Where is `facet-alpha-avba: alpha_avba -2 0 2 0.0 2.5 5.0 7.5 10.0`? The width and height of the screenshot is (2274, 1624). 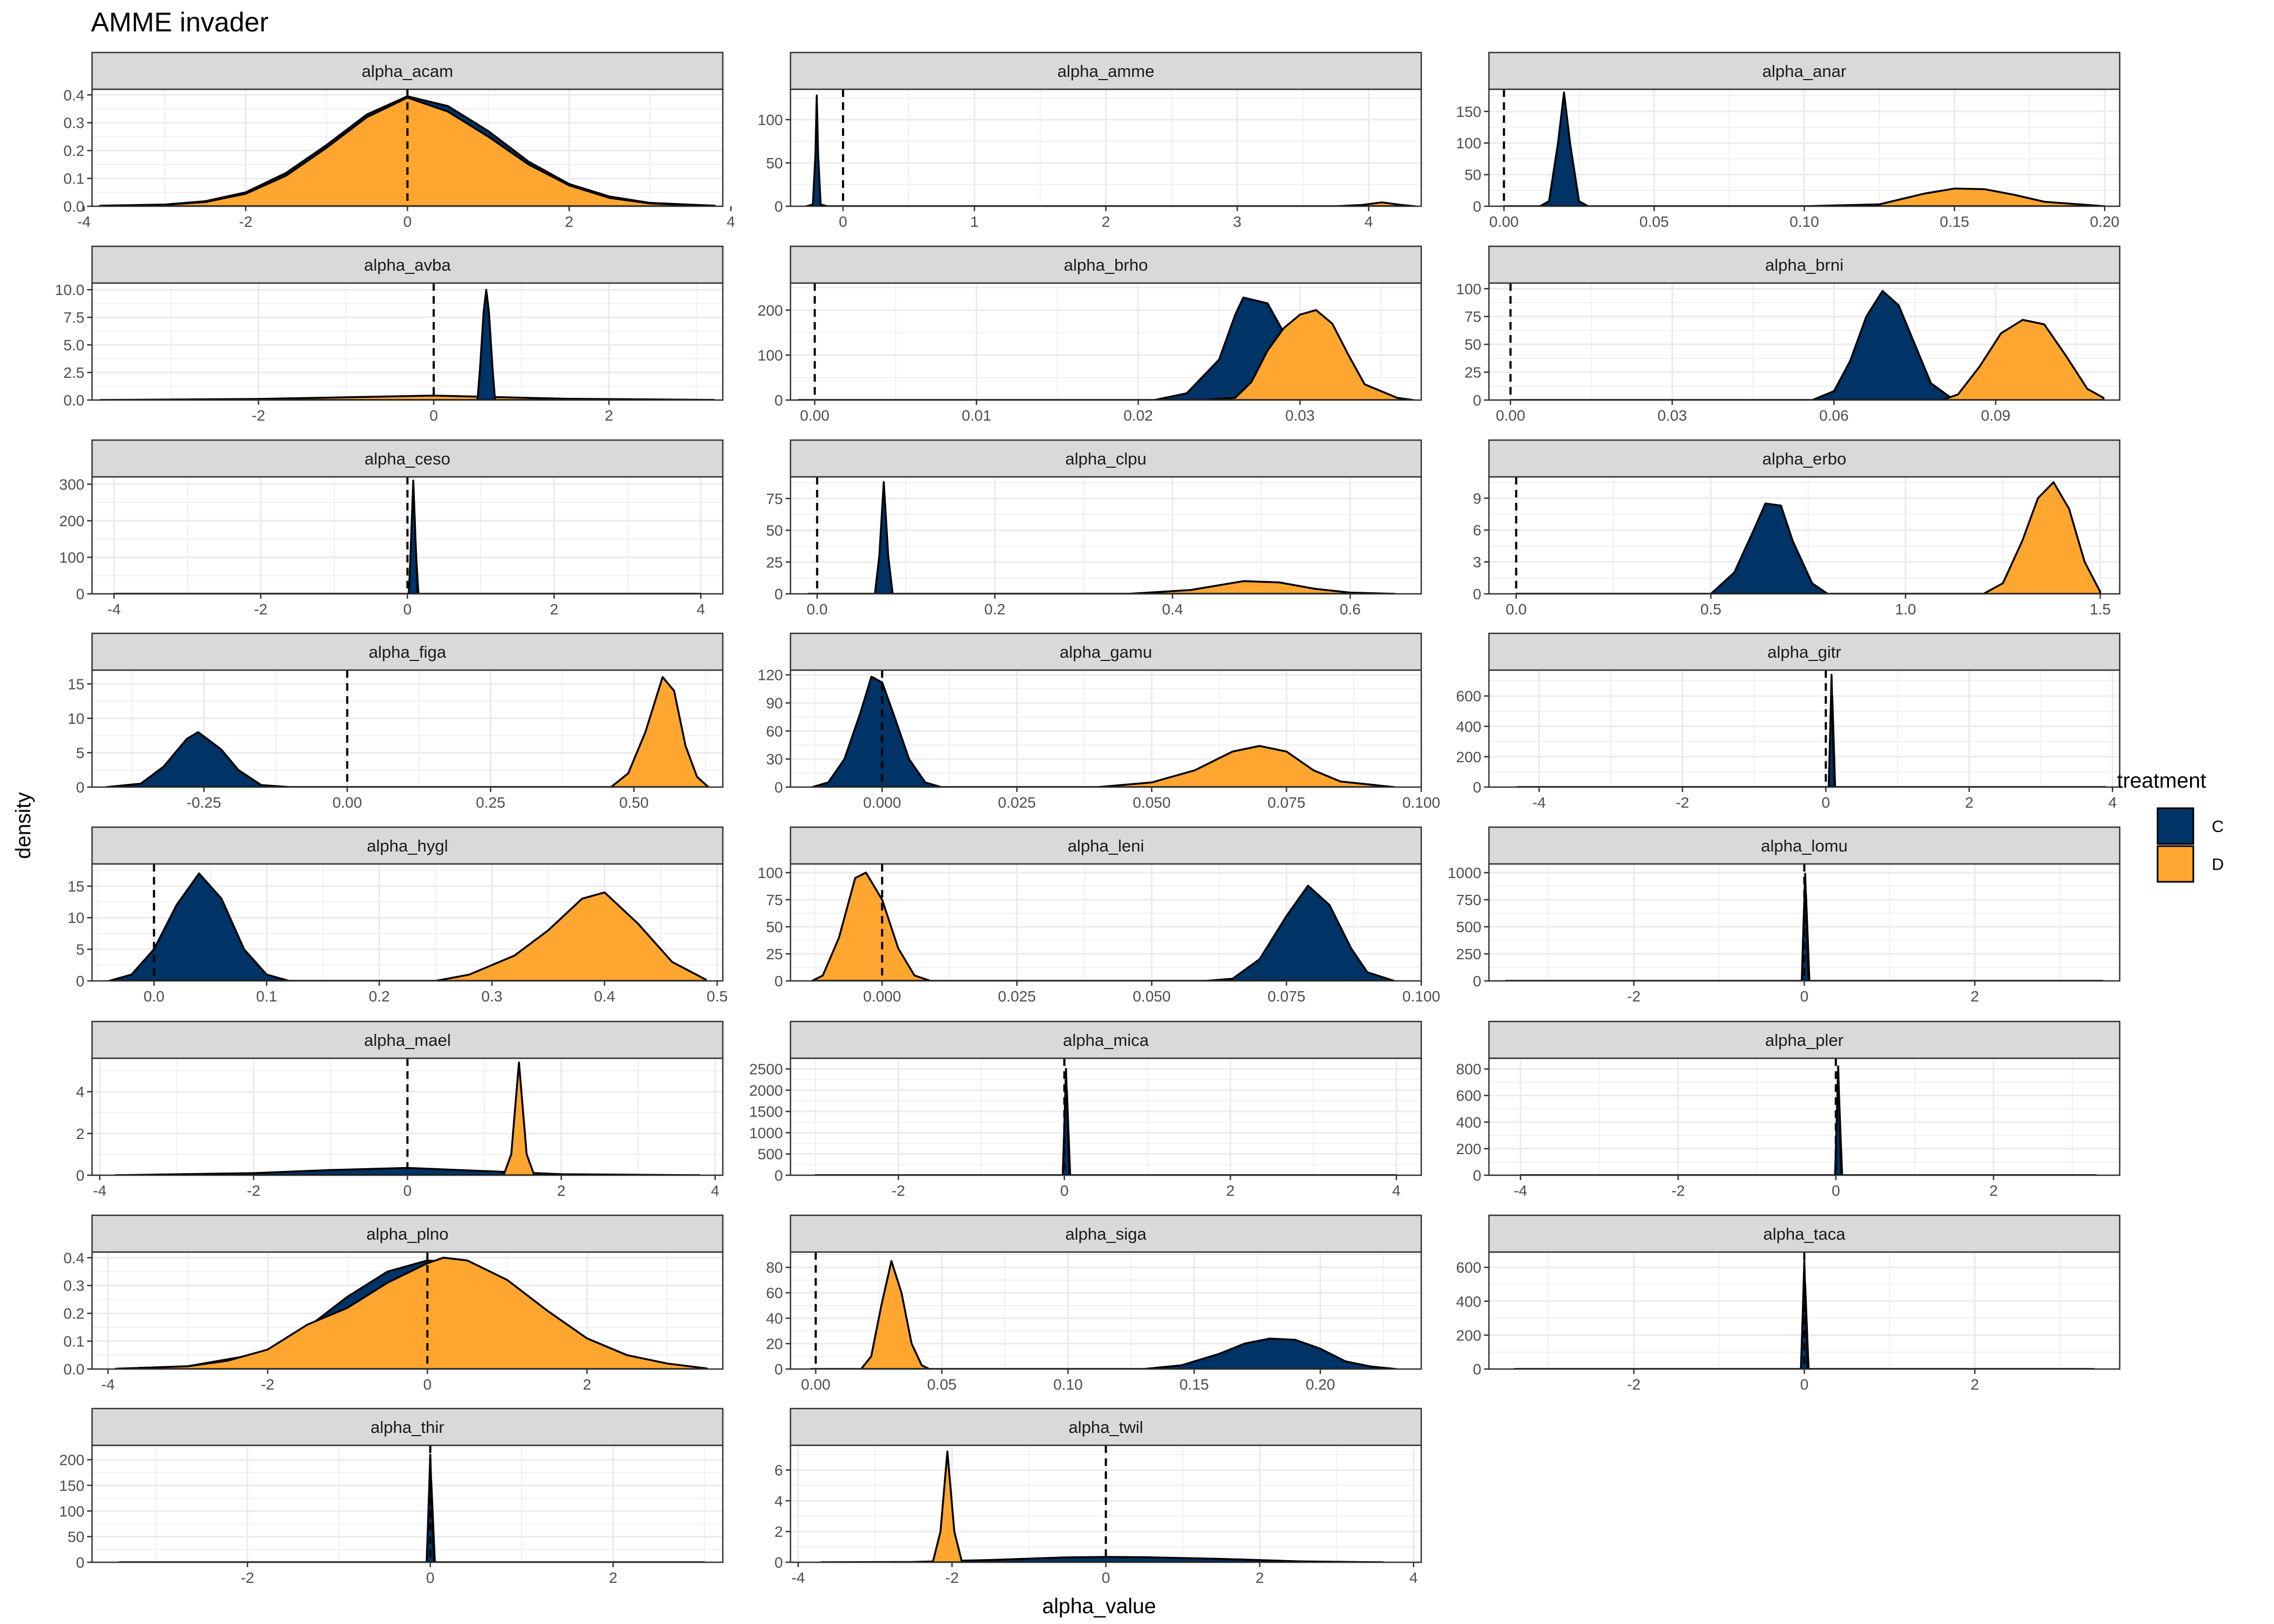 facet-alpha-avba: alpha_avba -2 0 2 0.0 2.5 5.0 7.5 10.0 is located at coordinates (390, 334).